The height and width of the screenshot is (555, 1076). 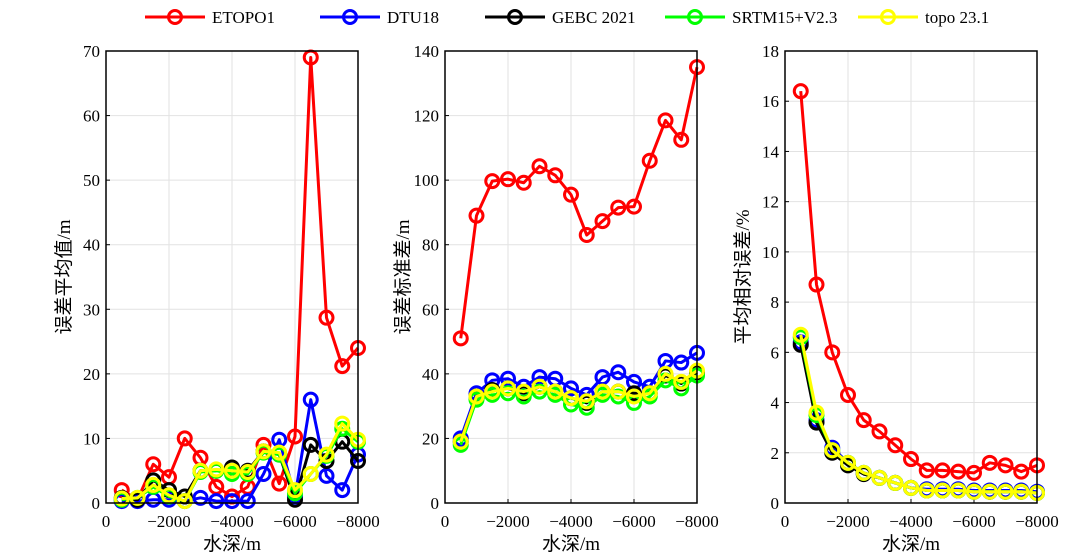 I want to click on y-tick-label: 4, so click(x=775, y=403).